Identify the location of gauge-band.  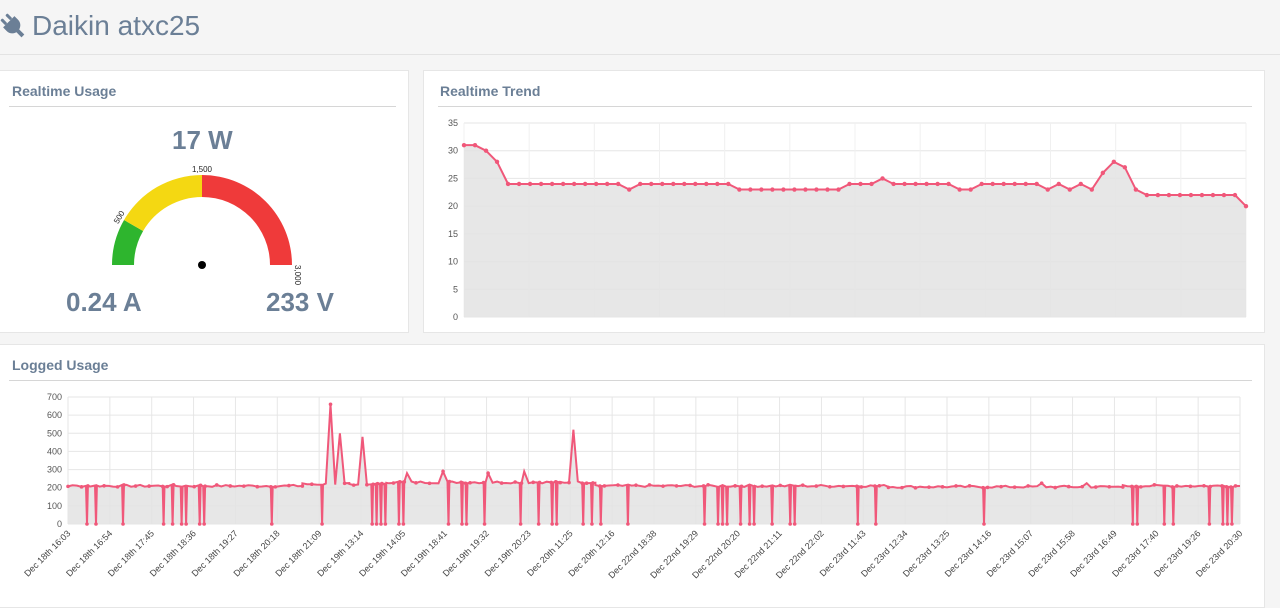
(247, 220).